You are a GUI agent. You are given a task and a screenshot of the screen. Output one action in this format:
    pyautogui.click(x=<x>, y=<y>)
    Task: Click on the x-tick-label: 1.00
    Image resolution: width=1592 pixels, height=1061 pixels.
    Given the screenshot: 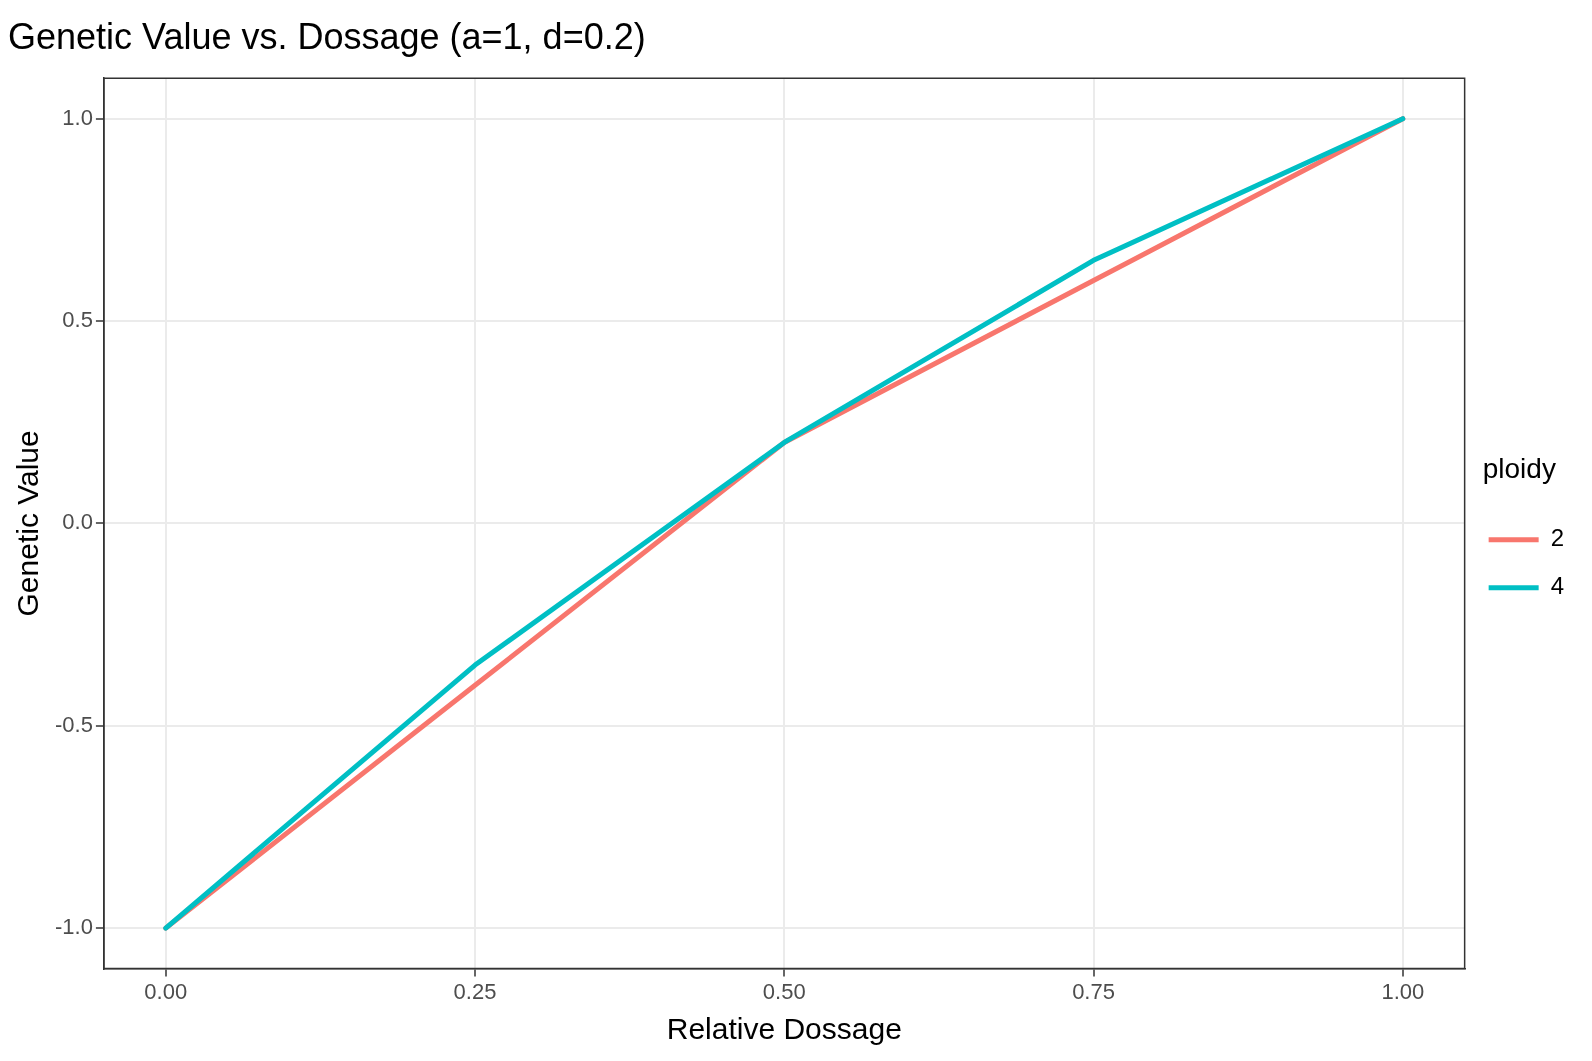 What is the action you would take?
    pyautogui.click(x=1403, y=991)
    